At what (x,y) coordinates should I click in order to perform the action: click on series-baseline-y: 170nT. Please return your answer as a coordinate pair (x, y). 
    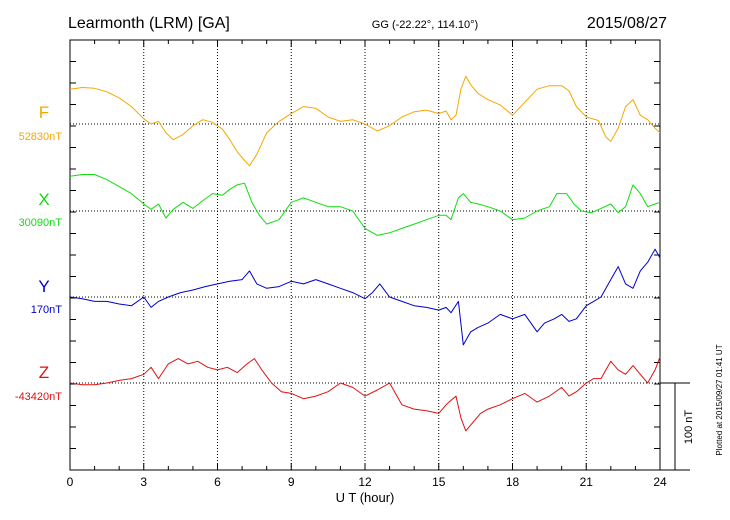
    Looking at the image, I should click on (46, 310).